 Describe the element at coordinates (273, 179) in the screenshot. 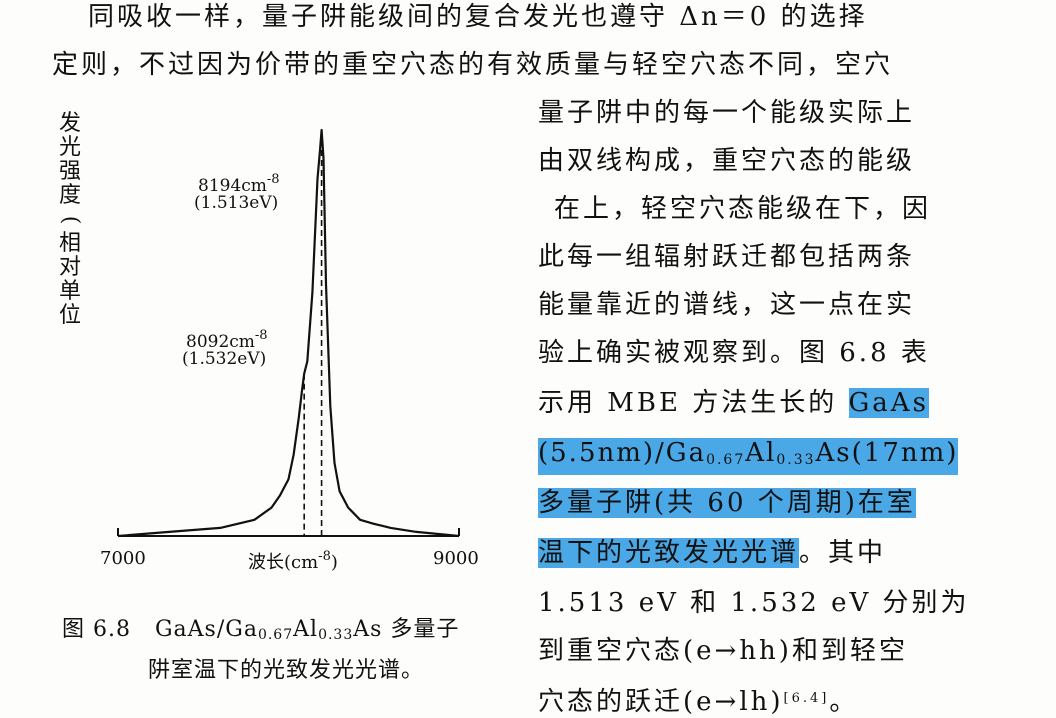

I see `peak1-unit-sup: -8` at that location.